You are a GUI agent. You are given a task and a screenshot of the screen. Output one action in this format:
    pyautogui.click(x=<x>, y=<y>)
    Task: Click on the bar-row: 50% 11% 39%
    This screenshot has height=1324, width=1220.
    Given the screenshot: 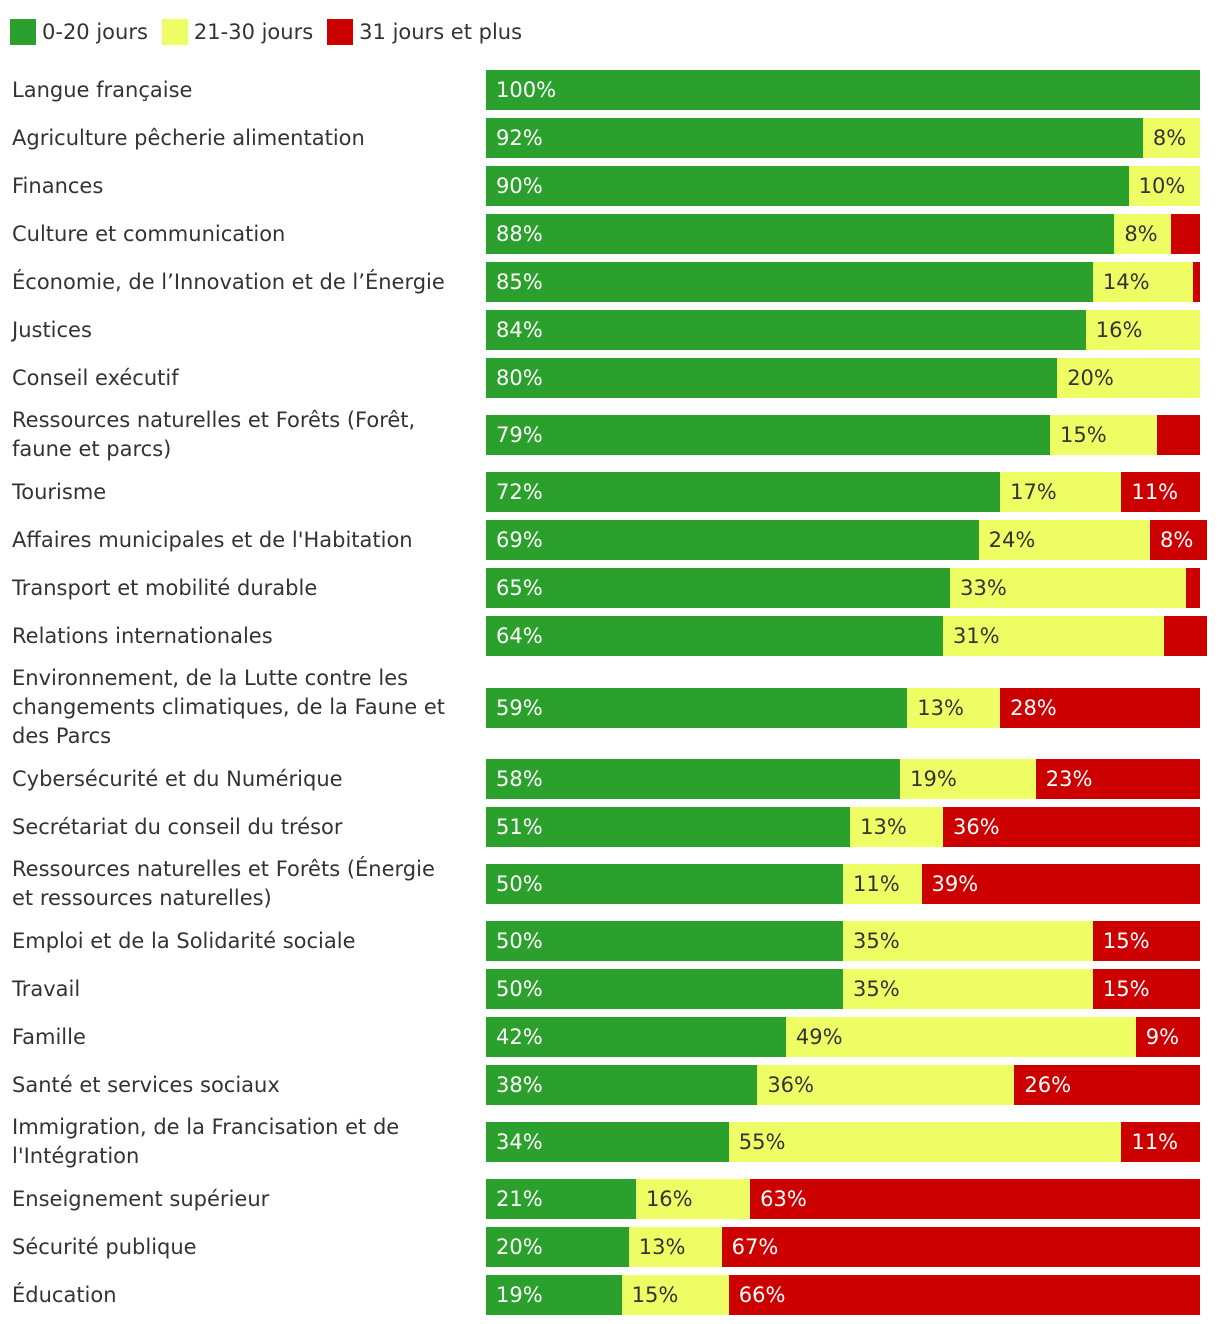 What is the action you would take?
    pyautogui.click(x=843, y=884)
    